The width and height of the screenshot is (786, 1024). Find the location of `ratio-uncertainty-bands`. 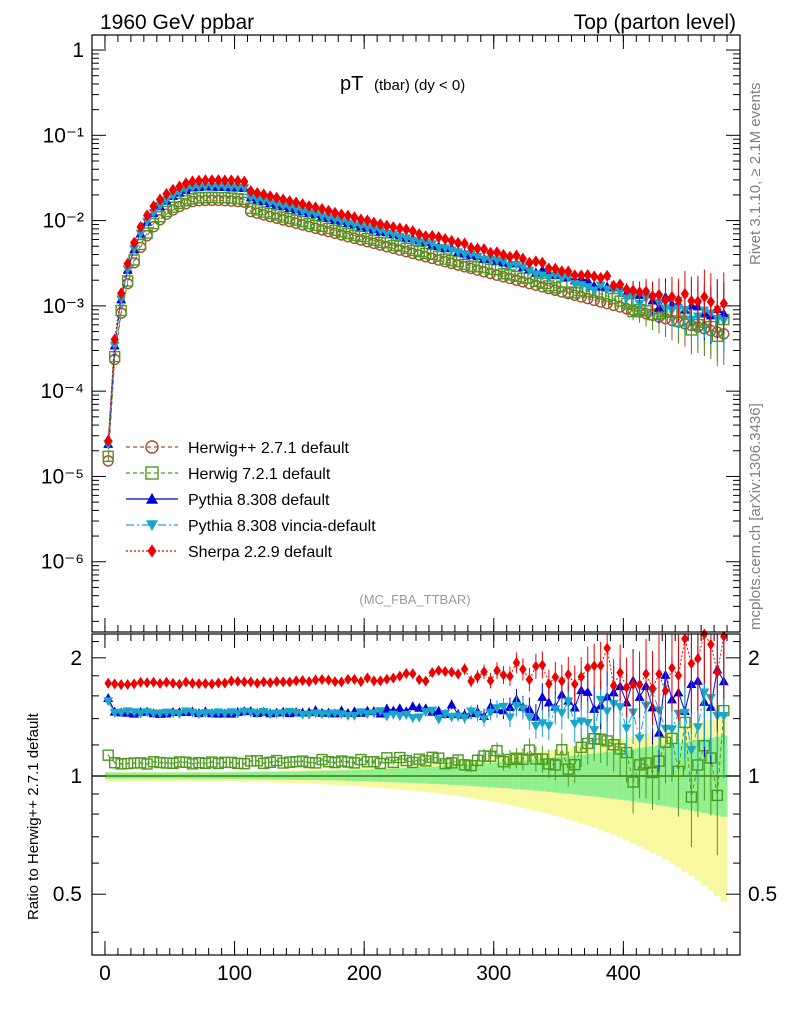

ratio-uncertainty-bands is located at coordinates (416, 809).